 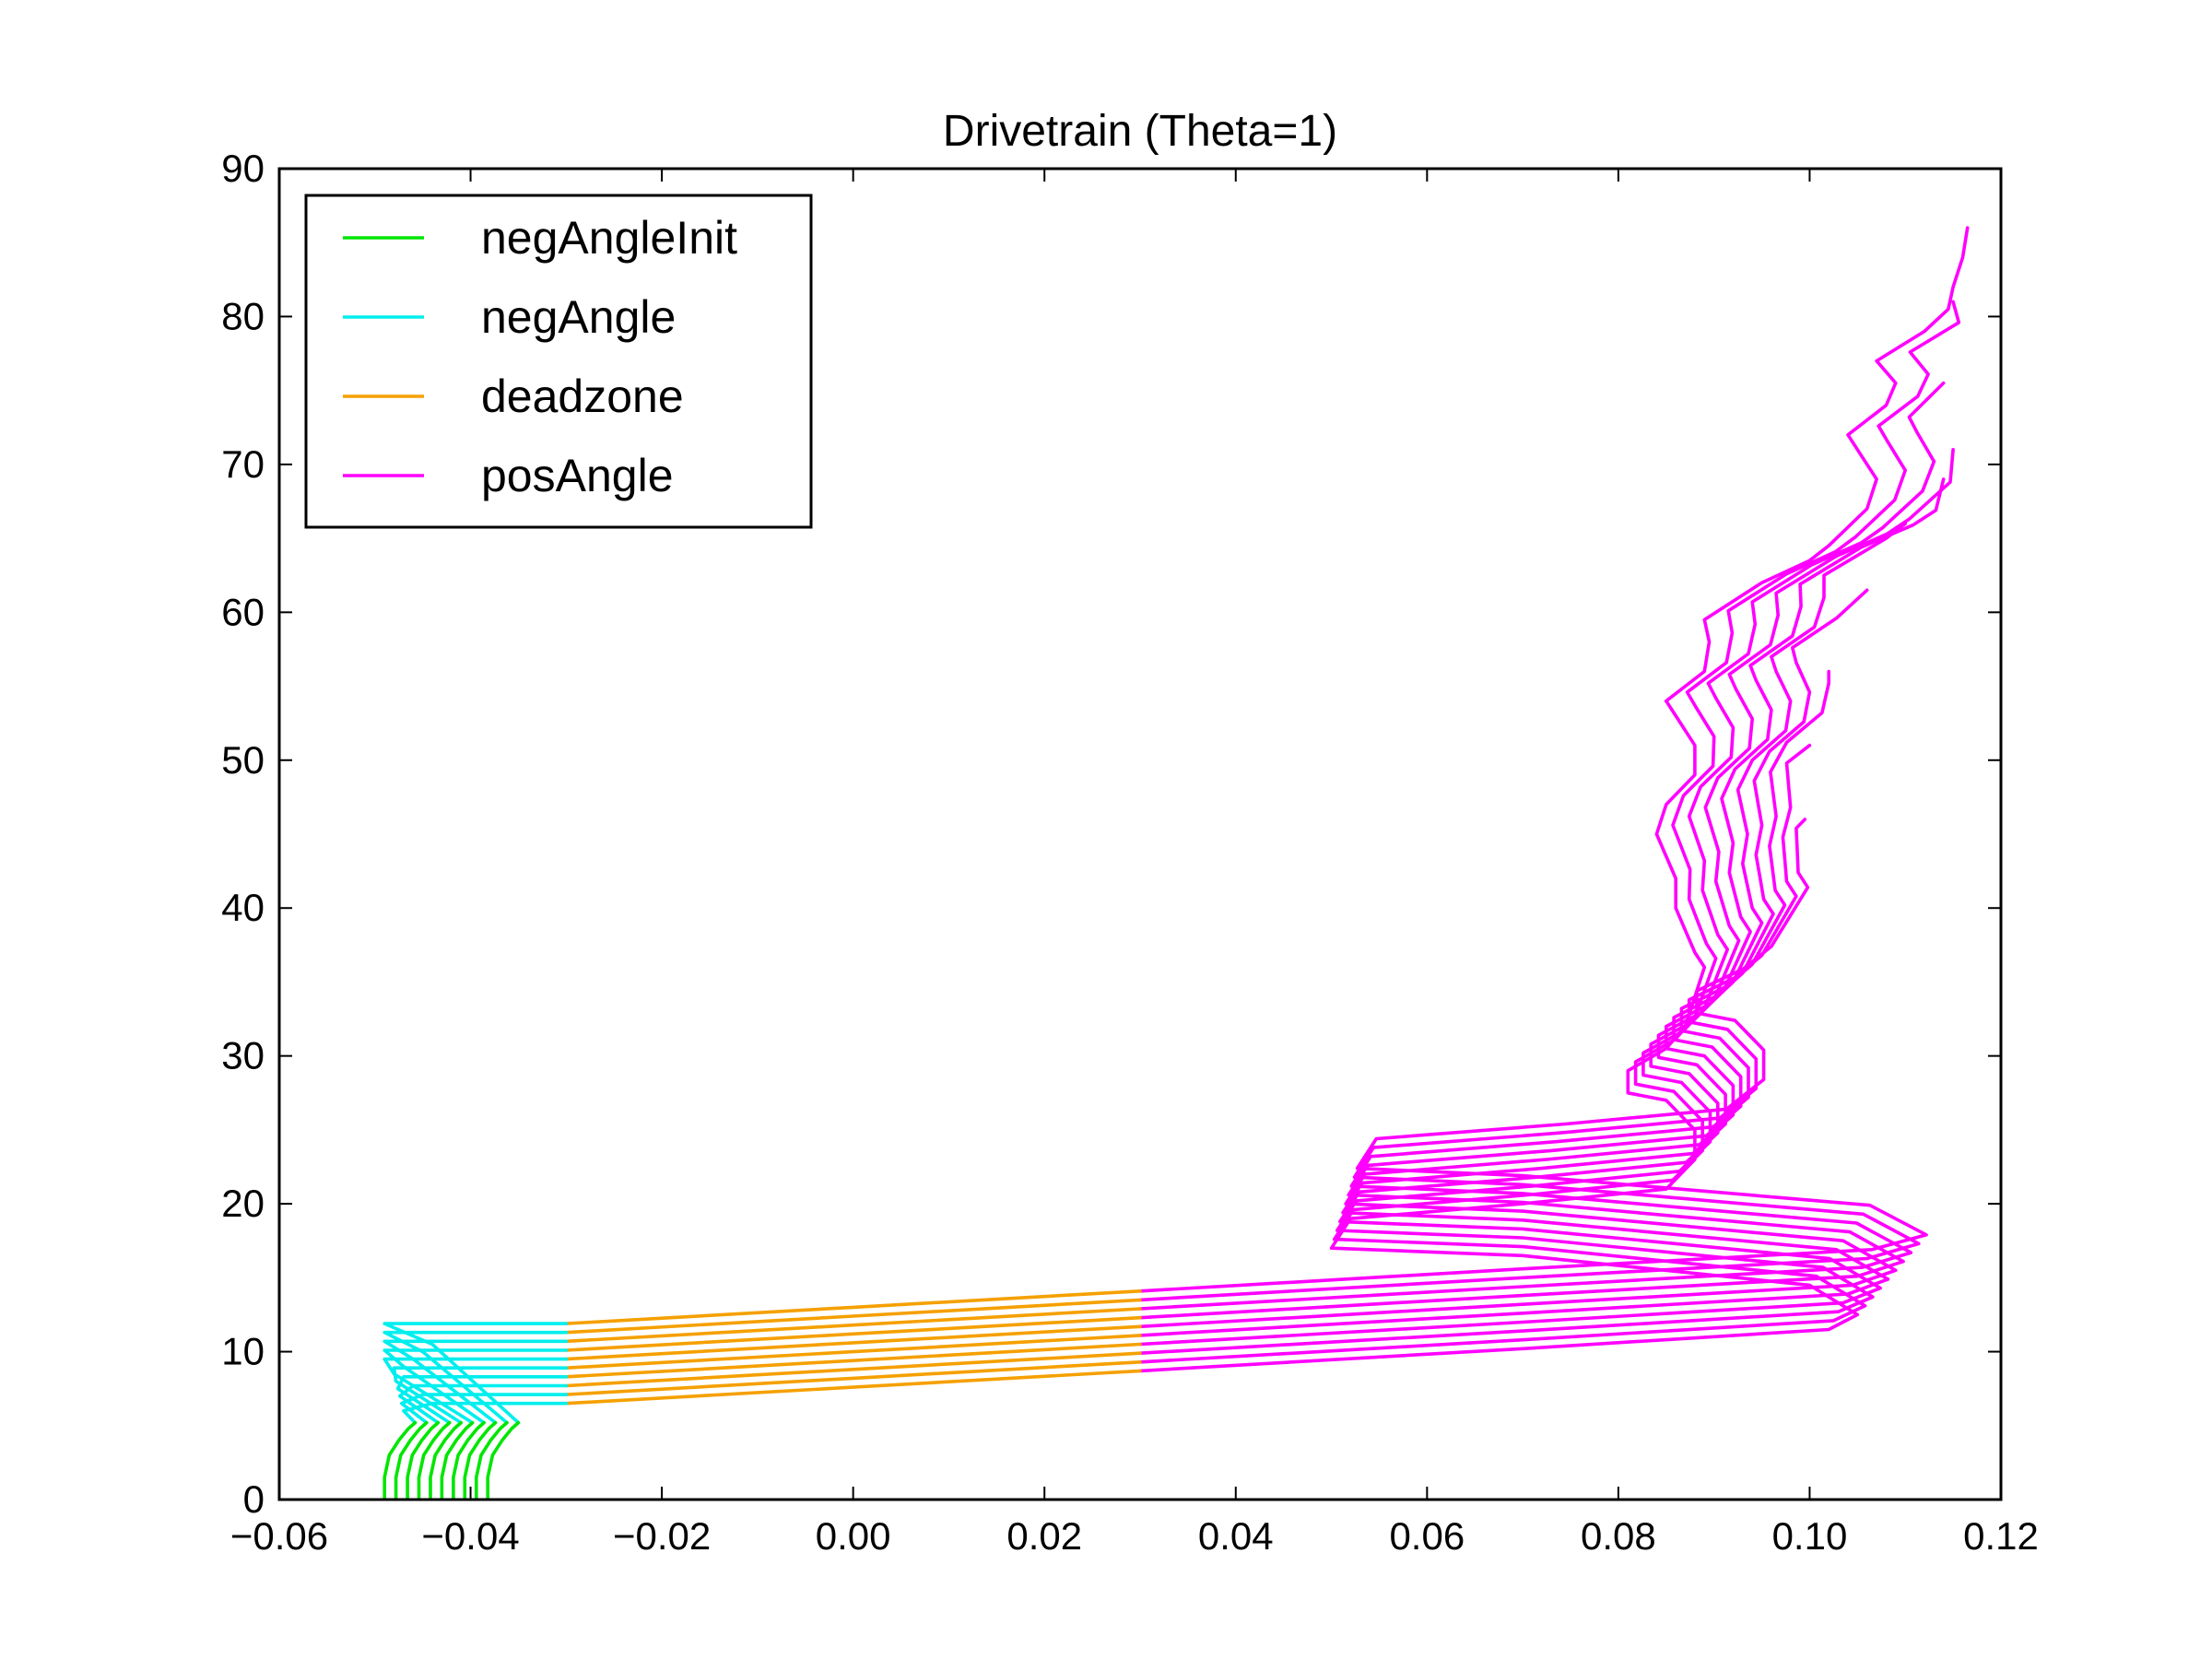 What do you see at coordinates (254, 1499) in the screenshot?
I see `y-tick-label: 0` at bounding box center [254, 1499].